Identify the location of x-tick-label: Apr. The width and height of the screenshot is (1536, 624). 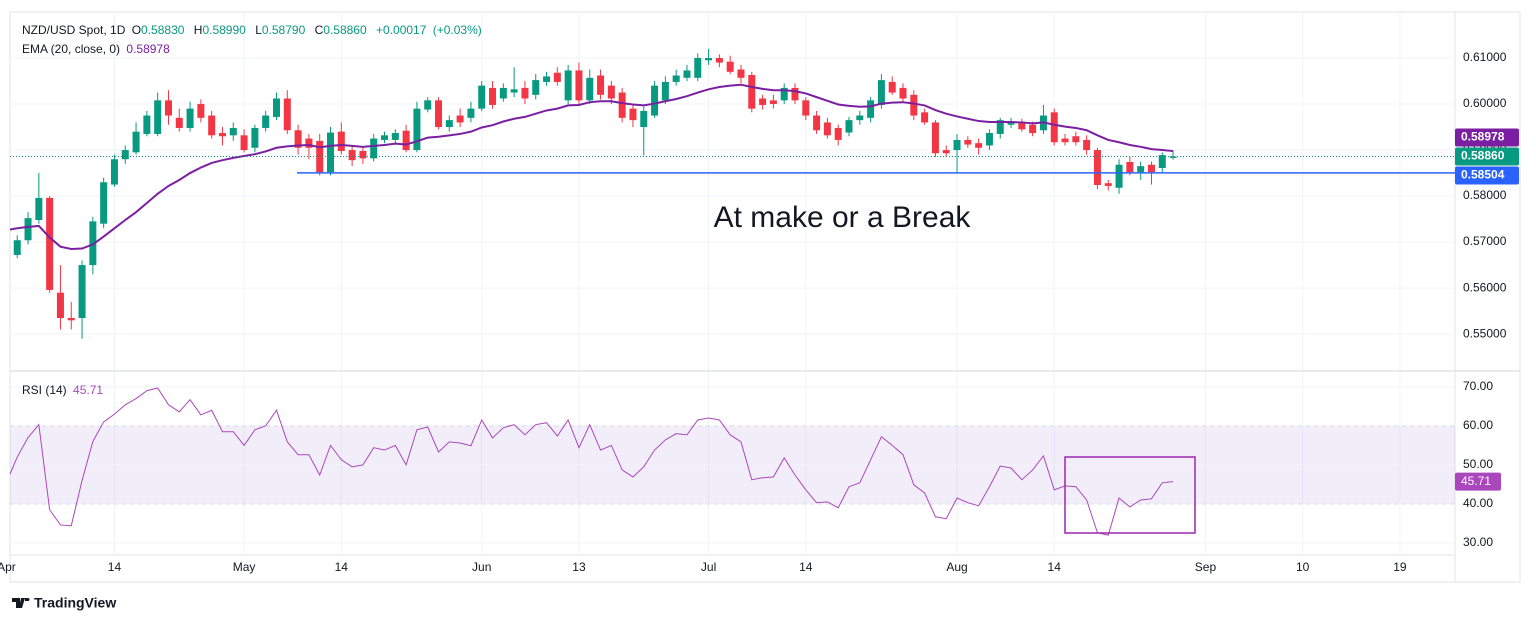
(8, 567).